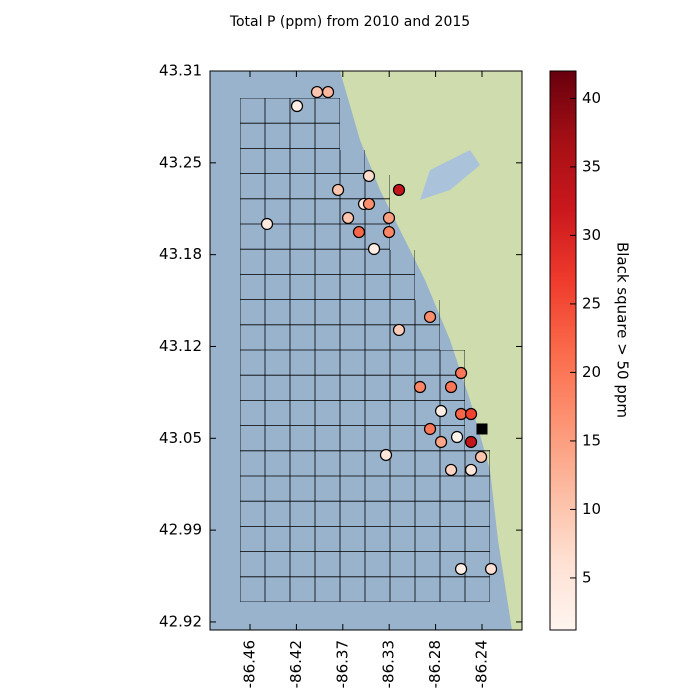  What do you see at coordinates (563, 350) in the screenshot?
I see `colorbar` at bounding box center [563, 350].